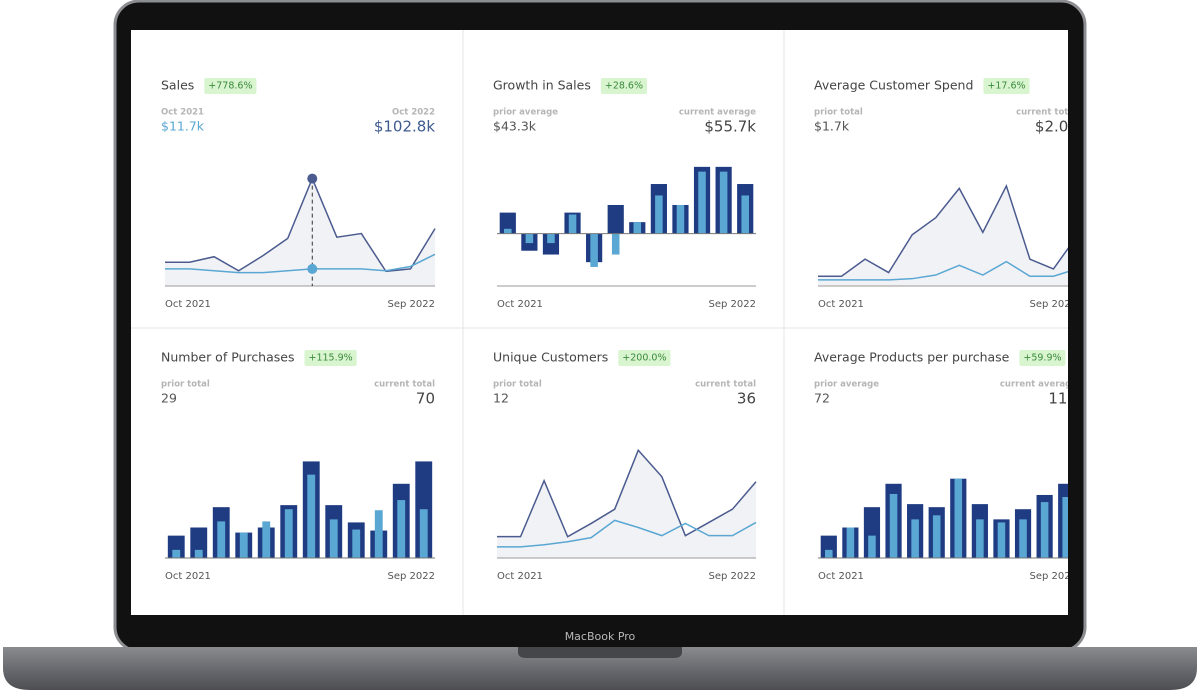 This screenshot has height=697, width=1200. I want to click on device-label: MacBook Pro, so click(600, 636).